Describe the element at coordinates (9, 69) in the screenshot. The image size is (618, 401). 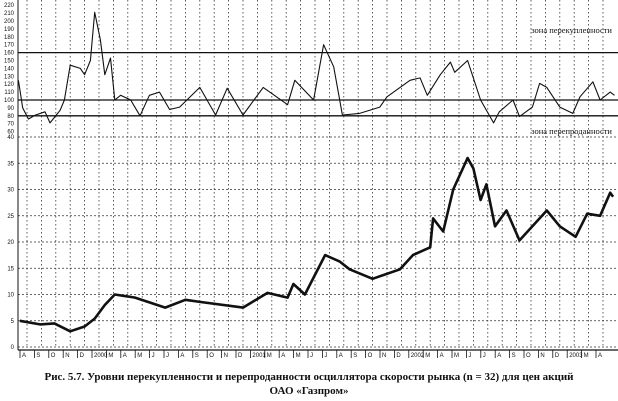
I see `y-tick-label-upper: 140` at that location.